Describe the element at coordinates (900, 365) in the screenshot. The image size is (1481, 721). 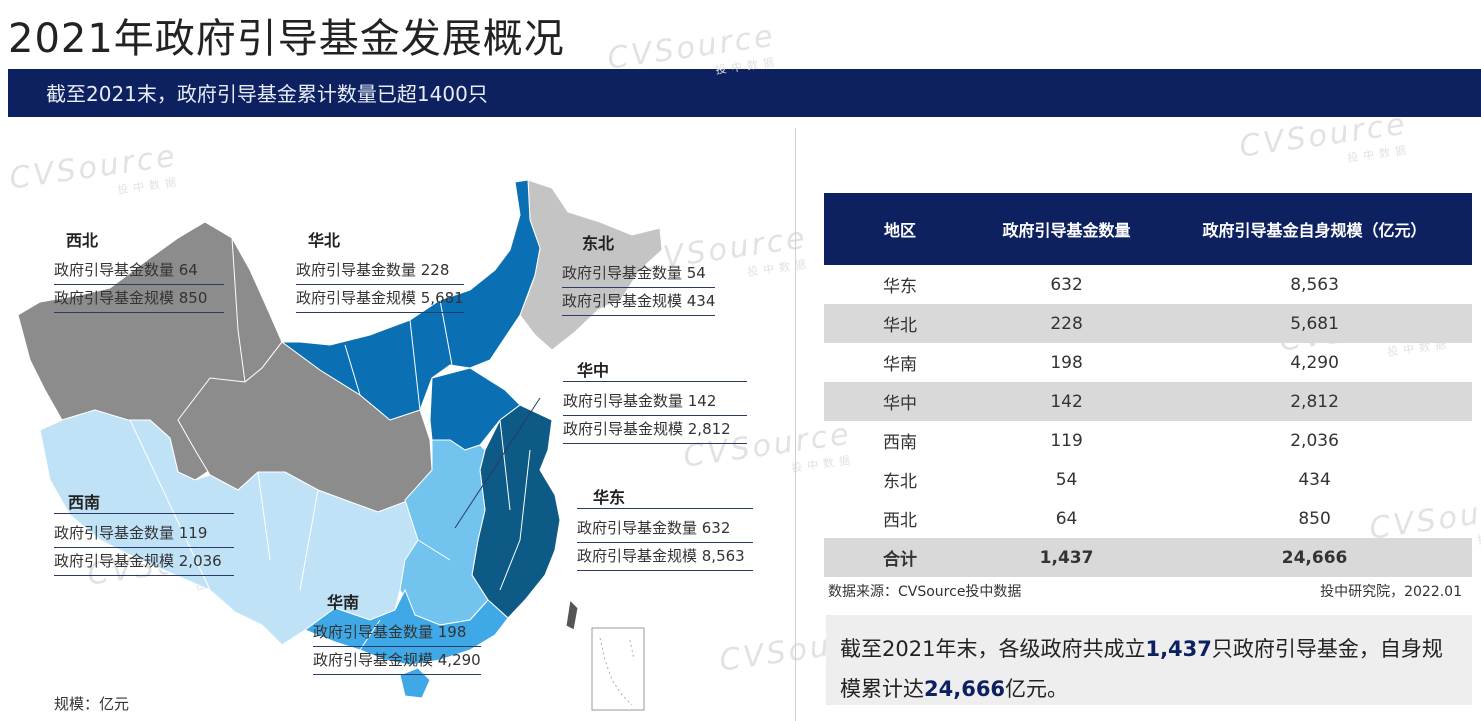
I see `cell-region: 华南` at that location.